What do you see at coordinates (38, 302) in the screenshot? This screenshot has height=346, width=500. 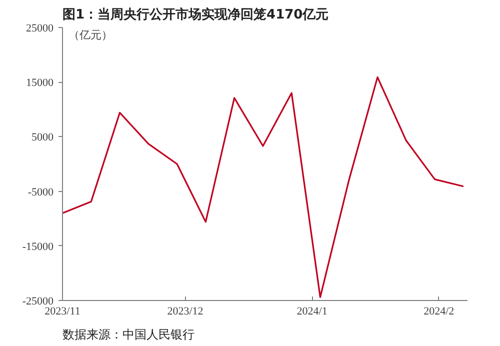 I see `y-tick-label: -25000` at bounding box center [38, 302].